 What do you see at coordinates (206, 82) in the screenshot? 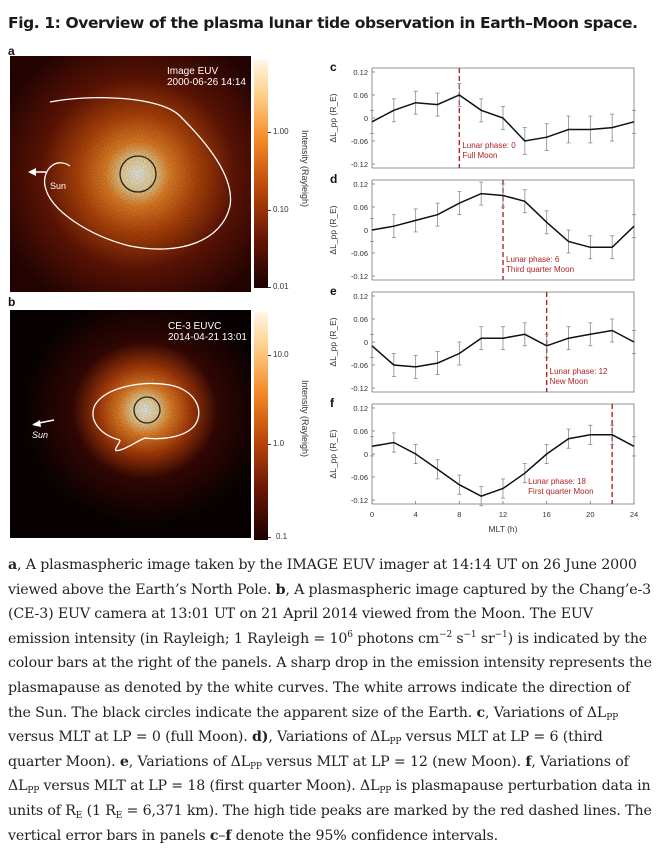
I see `panel-a-timestamp: 2000-06-26 14:14` at bounding box center [206, 82].